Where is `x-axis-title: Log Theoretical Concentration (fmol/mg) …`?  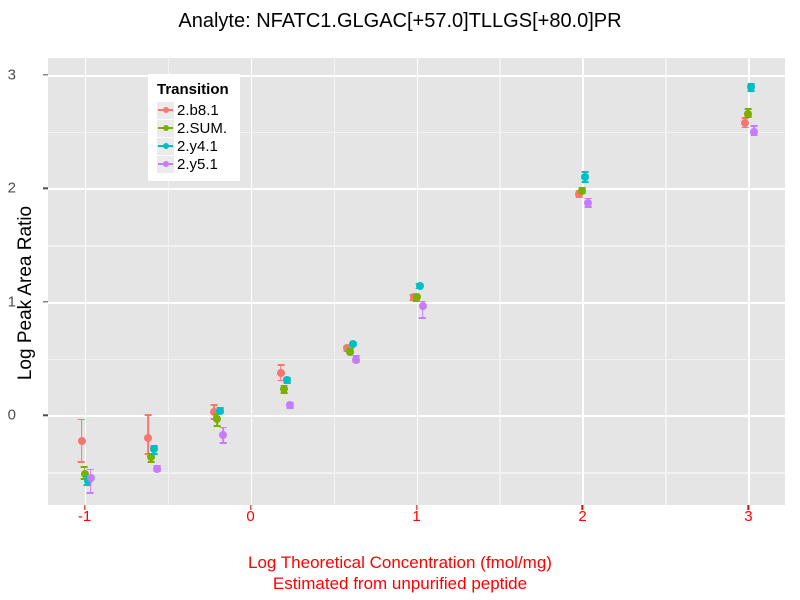 x-axis-title: Log Theoretical Concentration (fmol/mg) … is located at coordinates (400, 573).